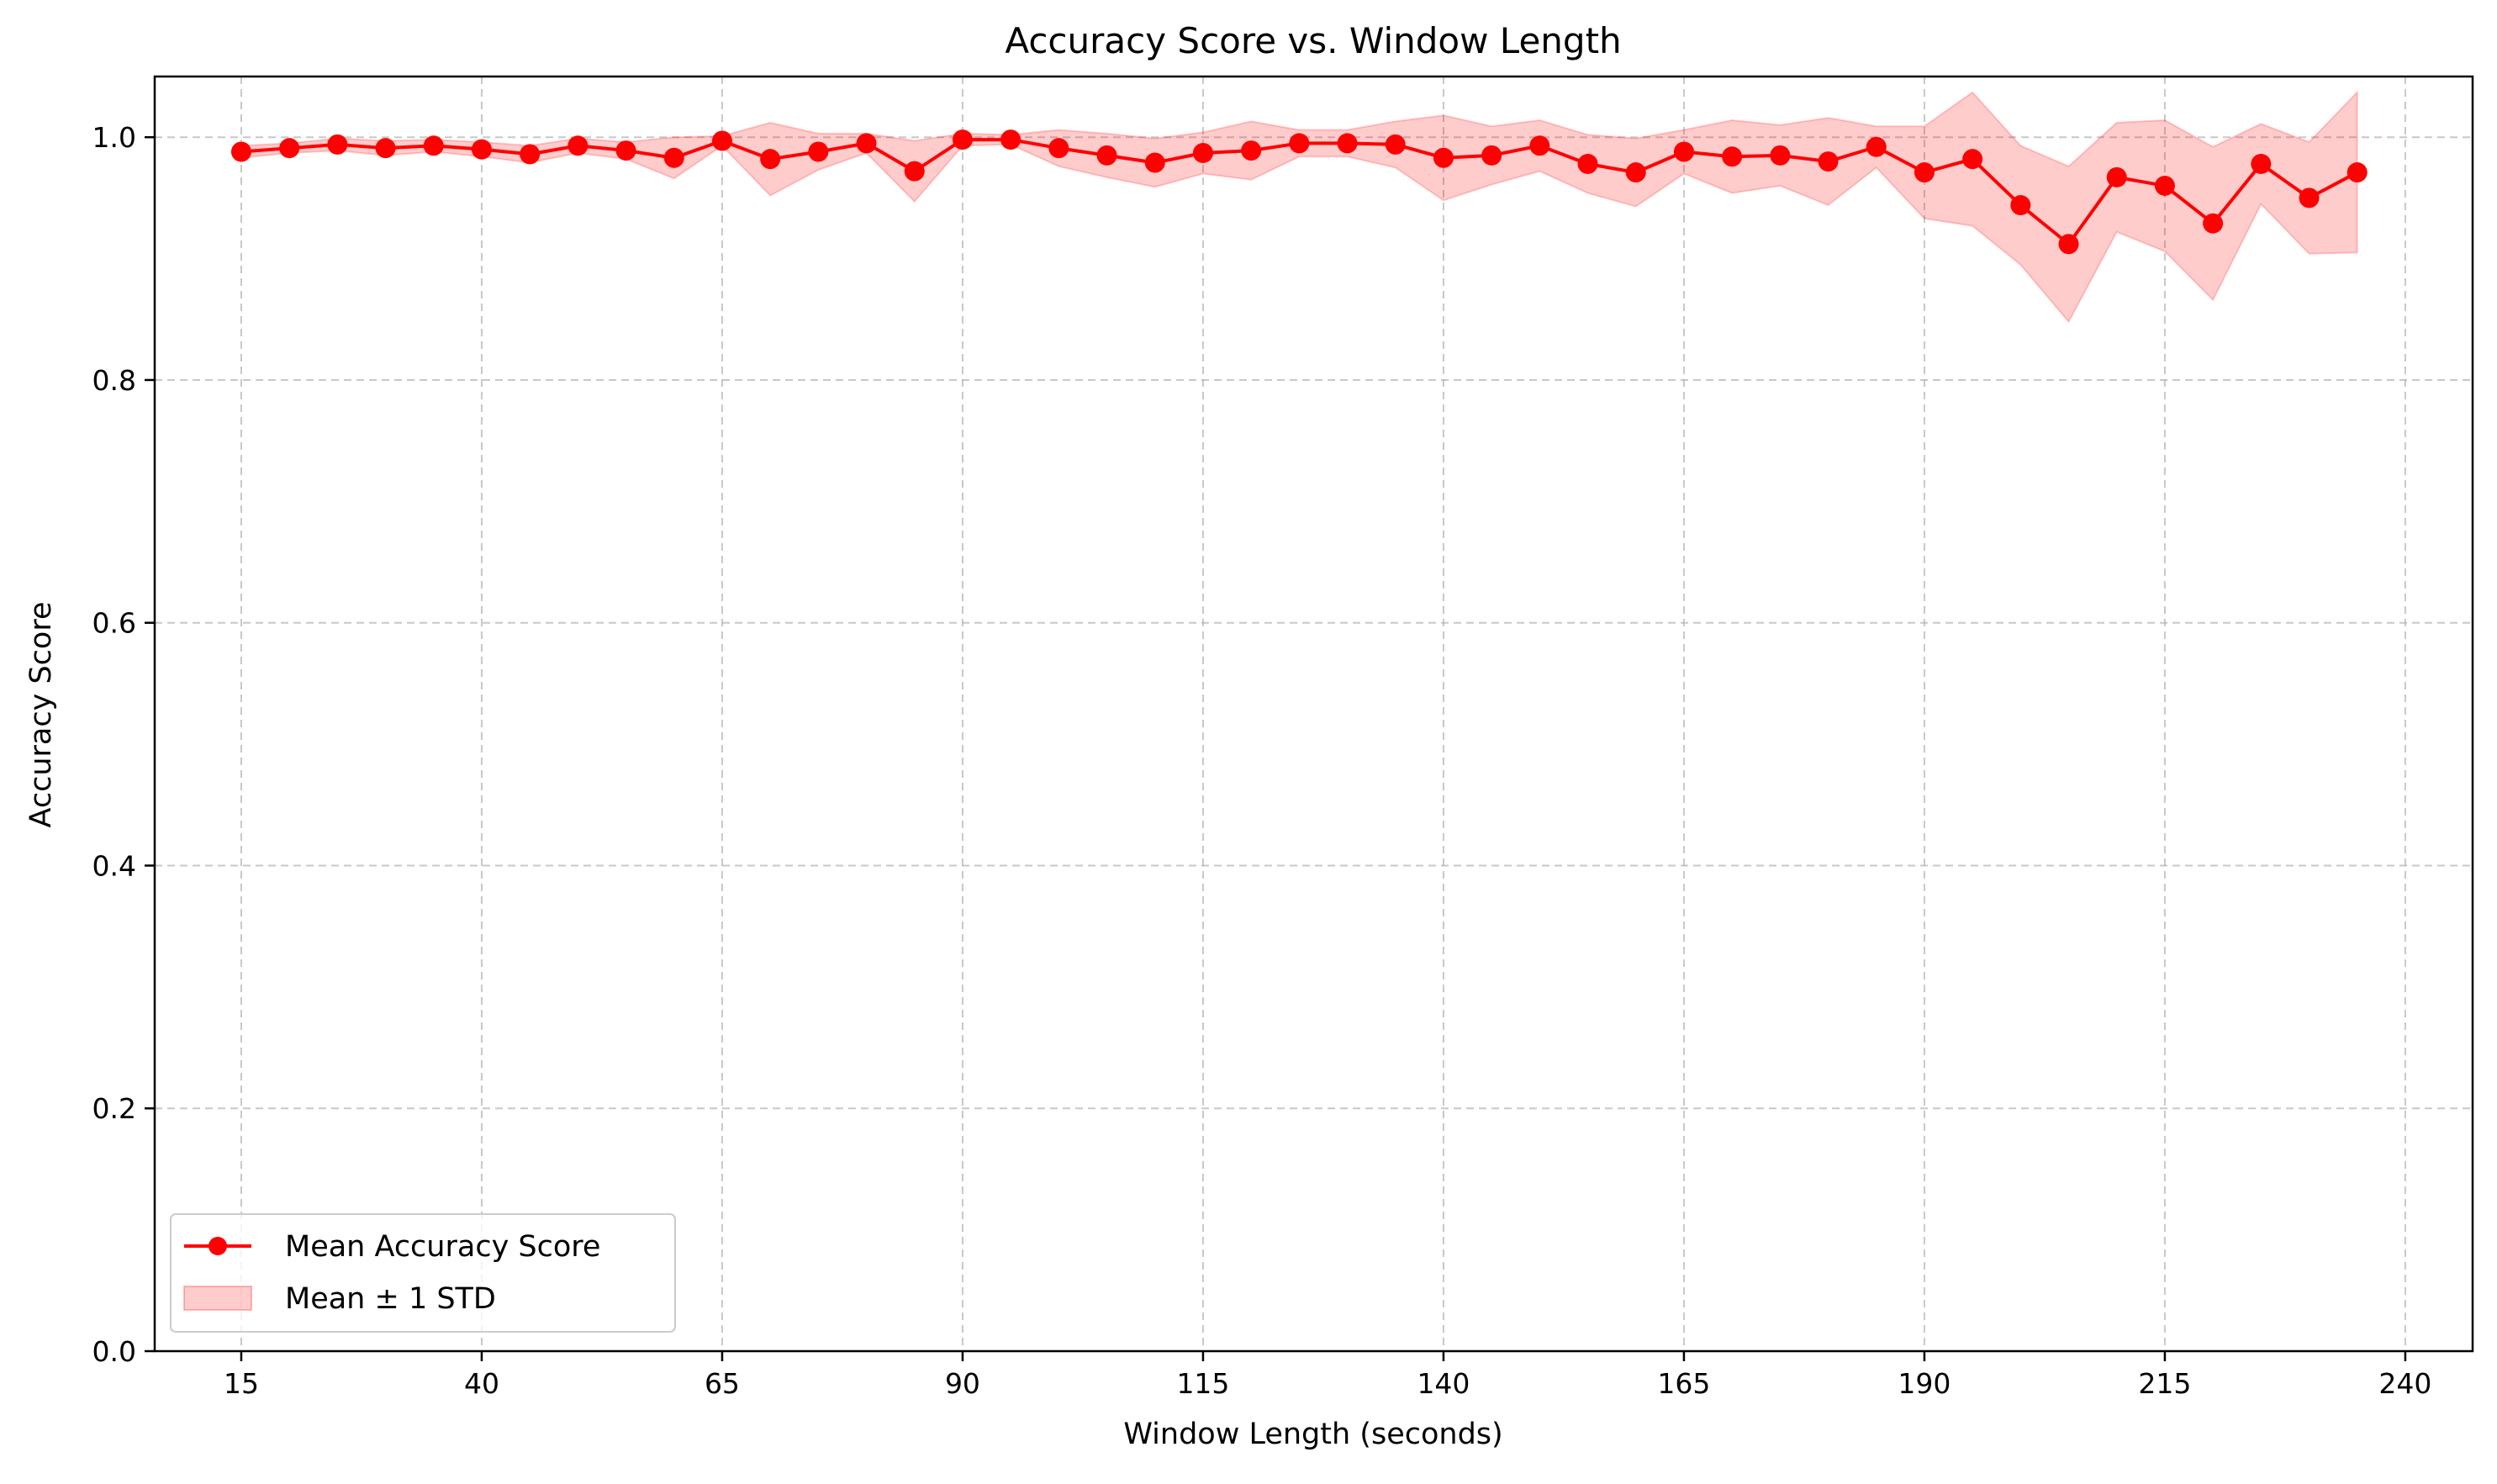 The height and width of the screenshot is (1484, 2497). I want to click on legend-band-swatch, so click(217, 1298).